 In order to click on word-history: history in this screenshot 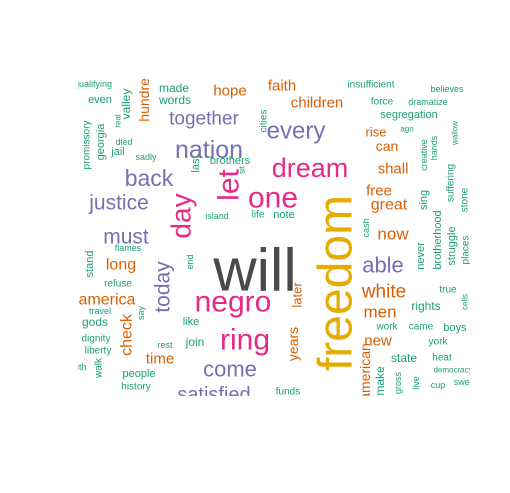, I will do `click(135, 387)`.